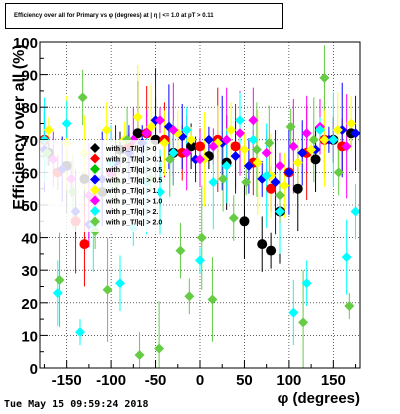 The image size is (400, 414). Describe the element at coordinates (131, 212) in the screenshot. I see `legend-label: with p_T/|q| > 2.` at that location.